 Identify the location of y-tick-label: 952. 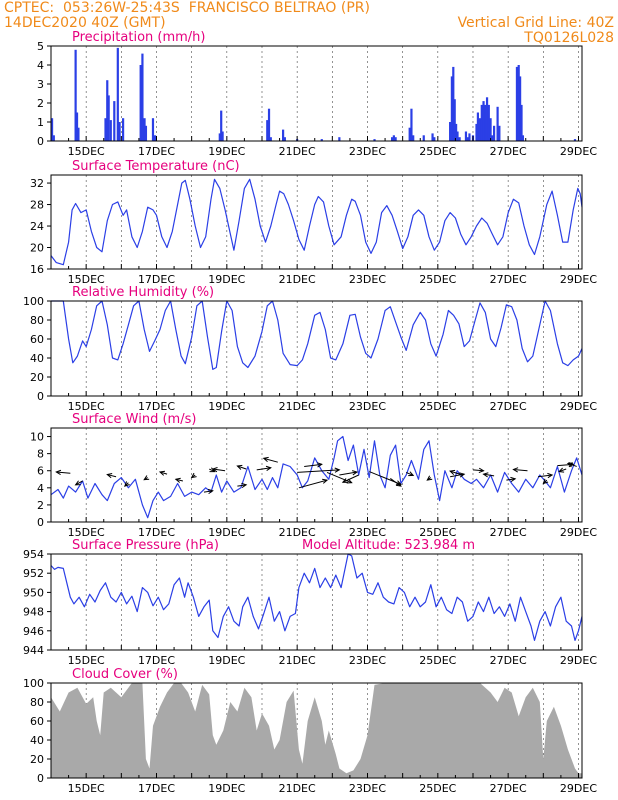
(33, 573).